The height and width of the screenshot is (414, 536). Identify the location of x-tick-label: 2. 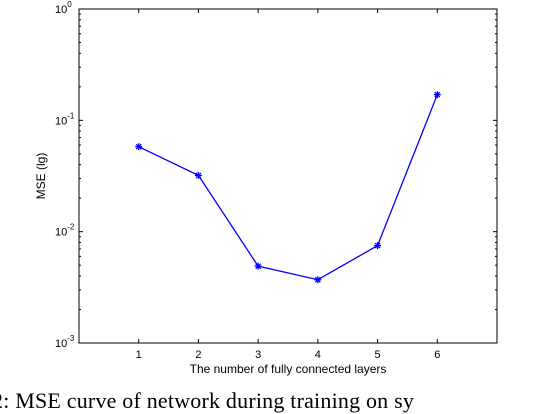
(198, 355).